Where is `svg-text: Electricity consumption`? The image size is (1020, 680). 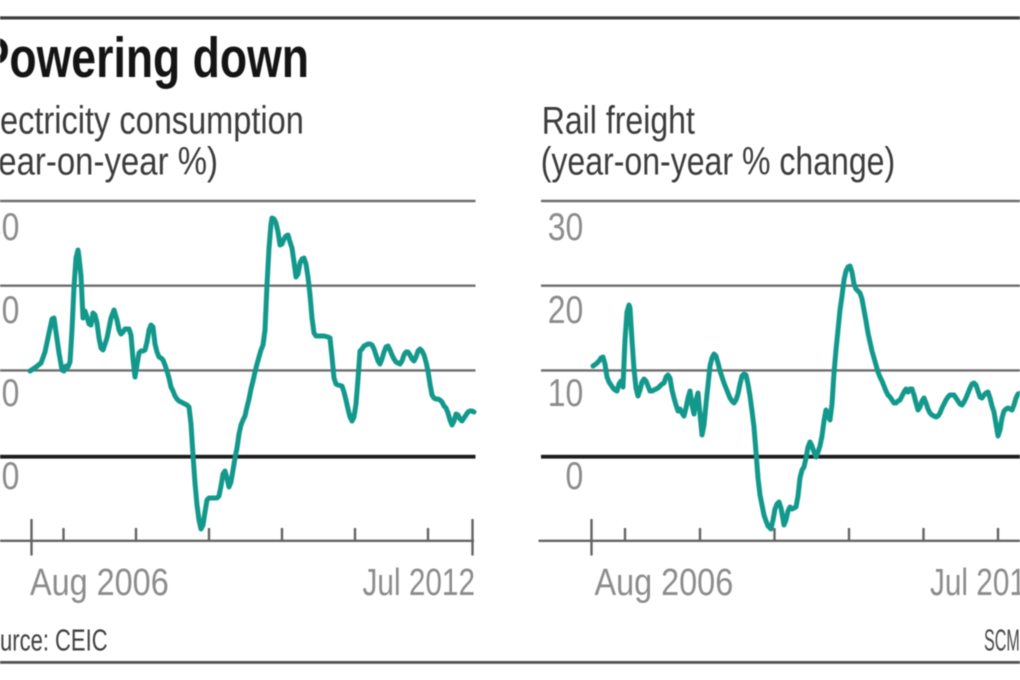
svg-text: Electricity consumption is located at coordinates (152, 120).